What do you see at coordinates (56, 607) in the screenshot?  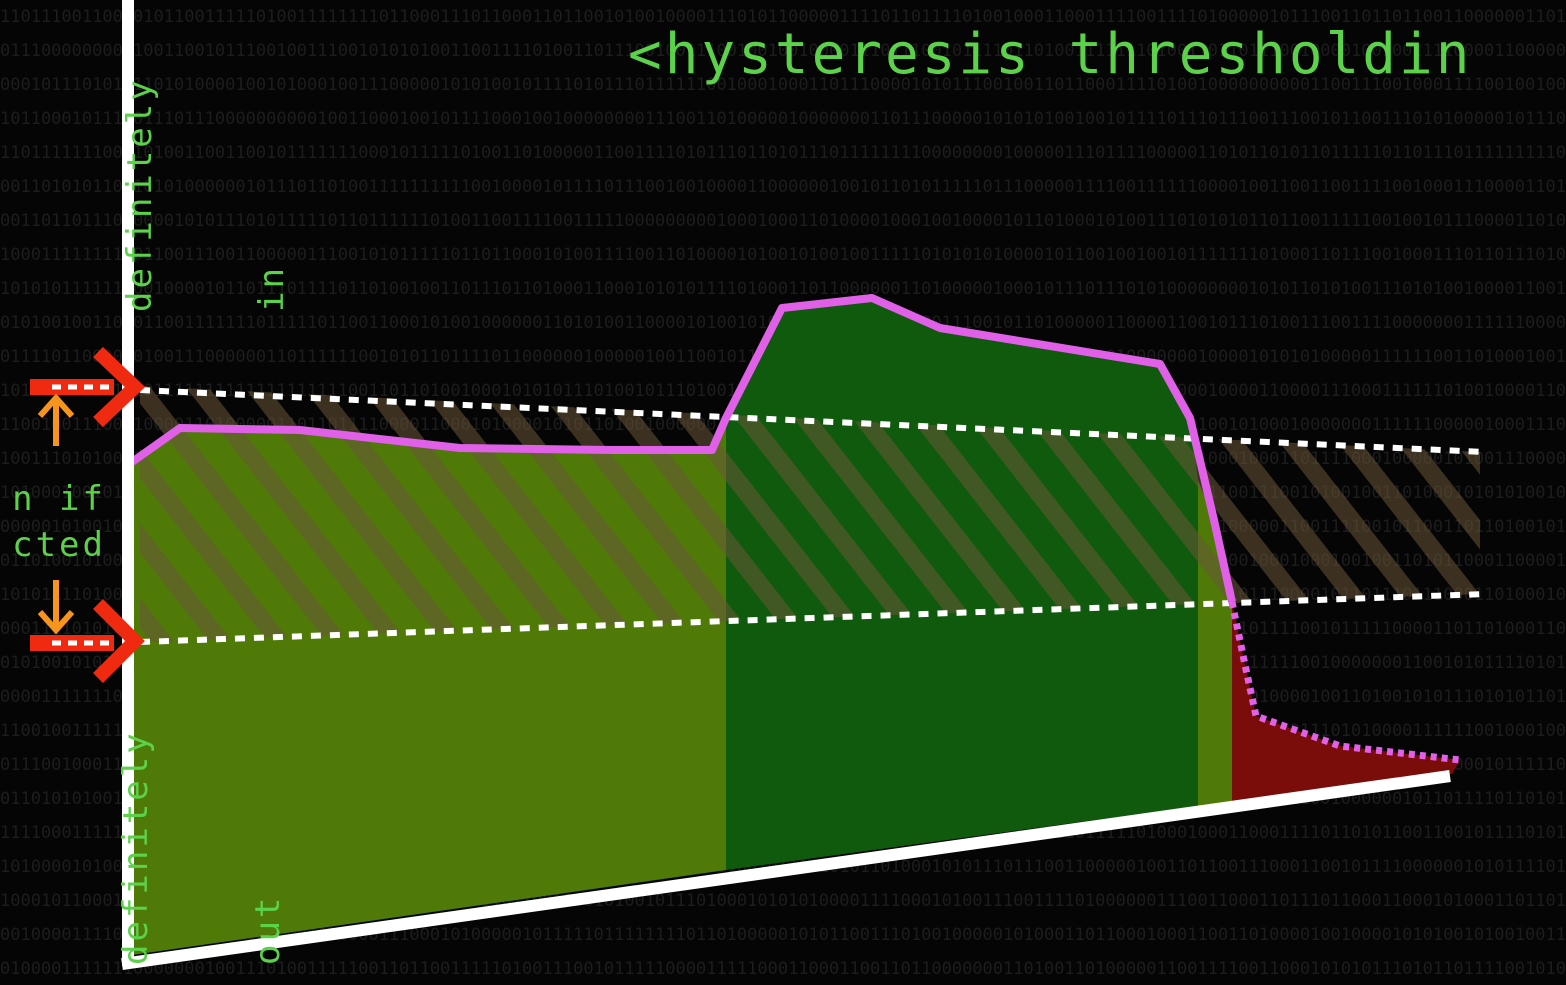 I see `orange-down-arrow-icon` at bounding box center [56, 607].